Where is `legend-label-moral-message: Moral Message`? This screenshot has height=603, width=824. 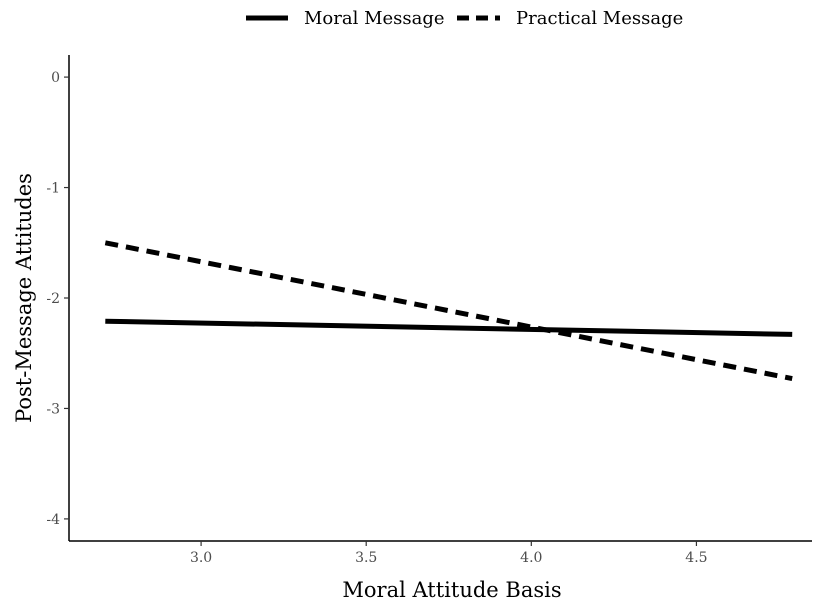
legend-label-moral-message: Moral Message is located at coordinates (374, 18).